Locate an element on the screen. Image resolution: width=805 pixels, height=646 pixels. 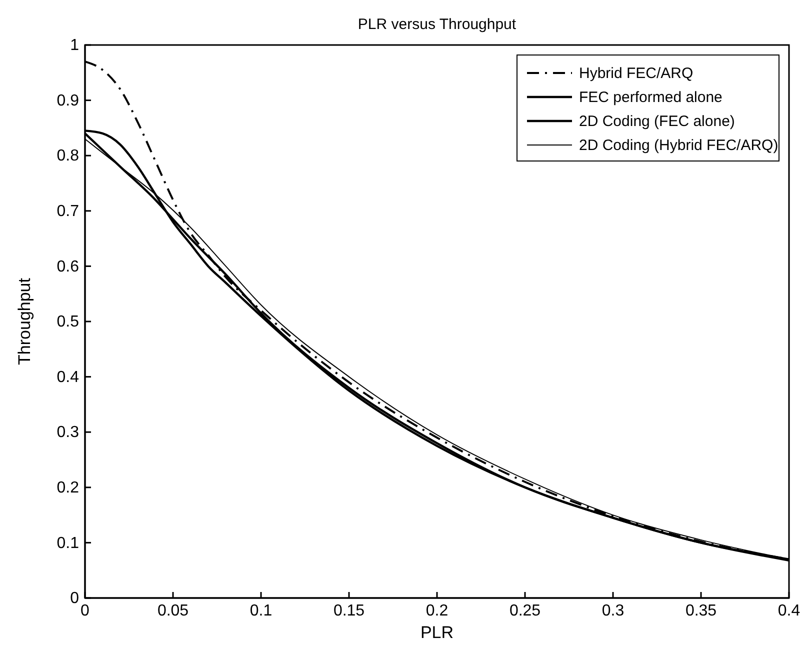
legend-label: 2D Coding (Hybrid FEC/ARQ) is located at coordinates (678, 145).